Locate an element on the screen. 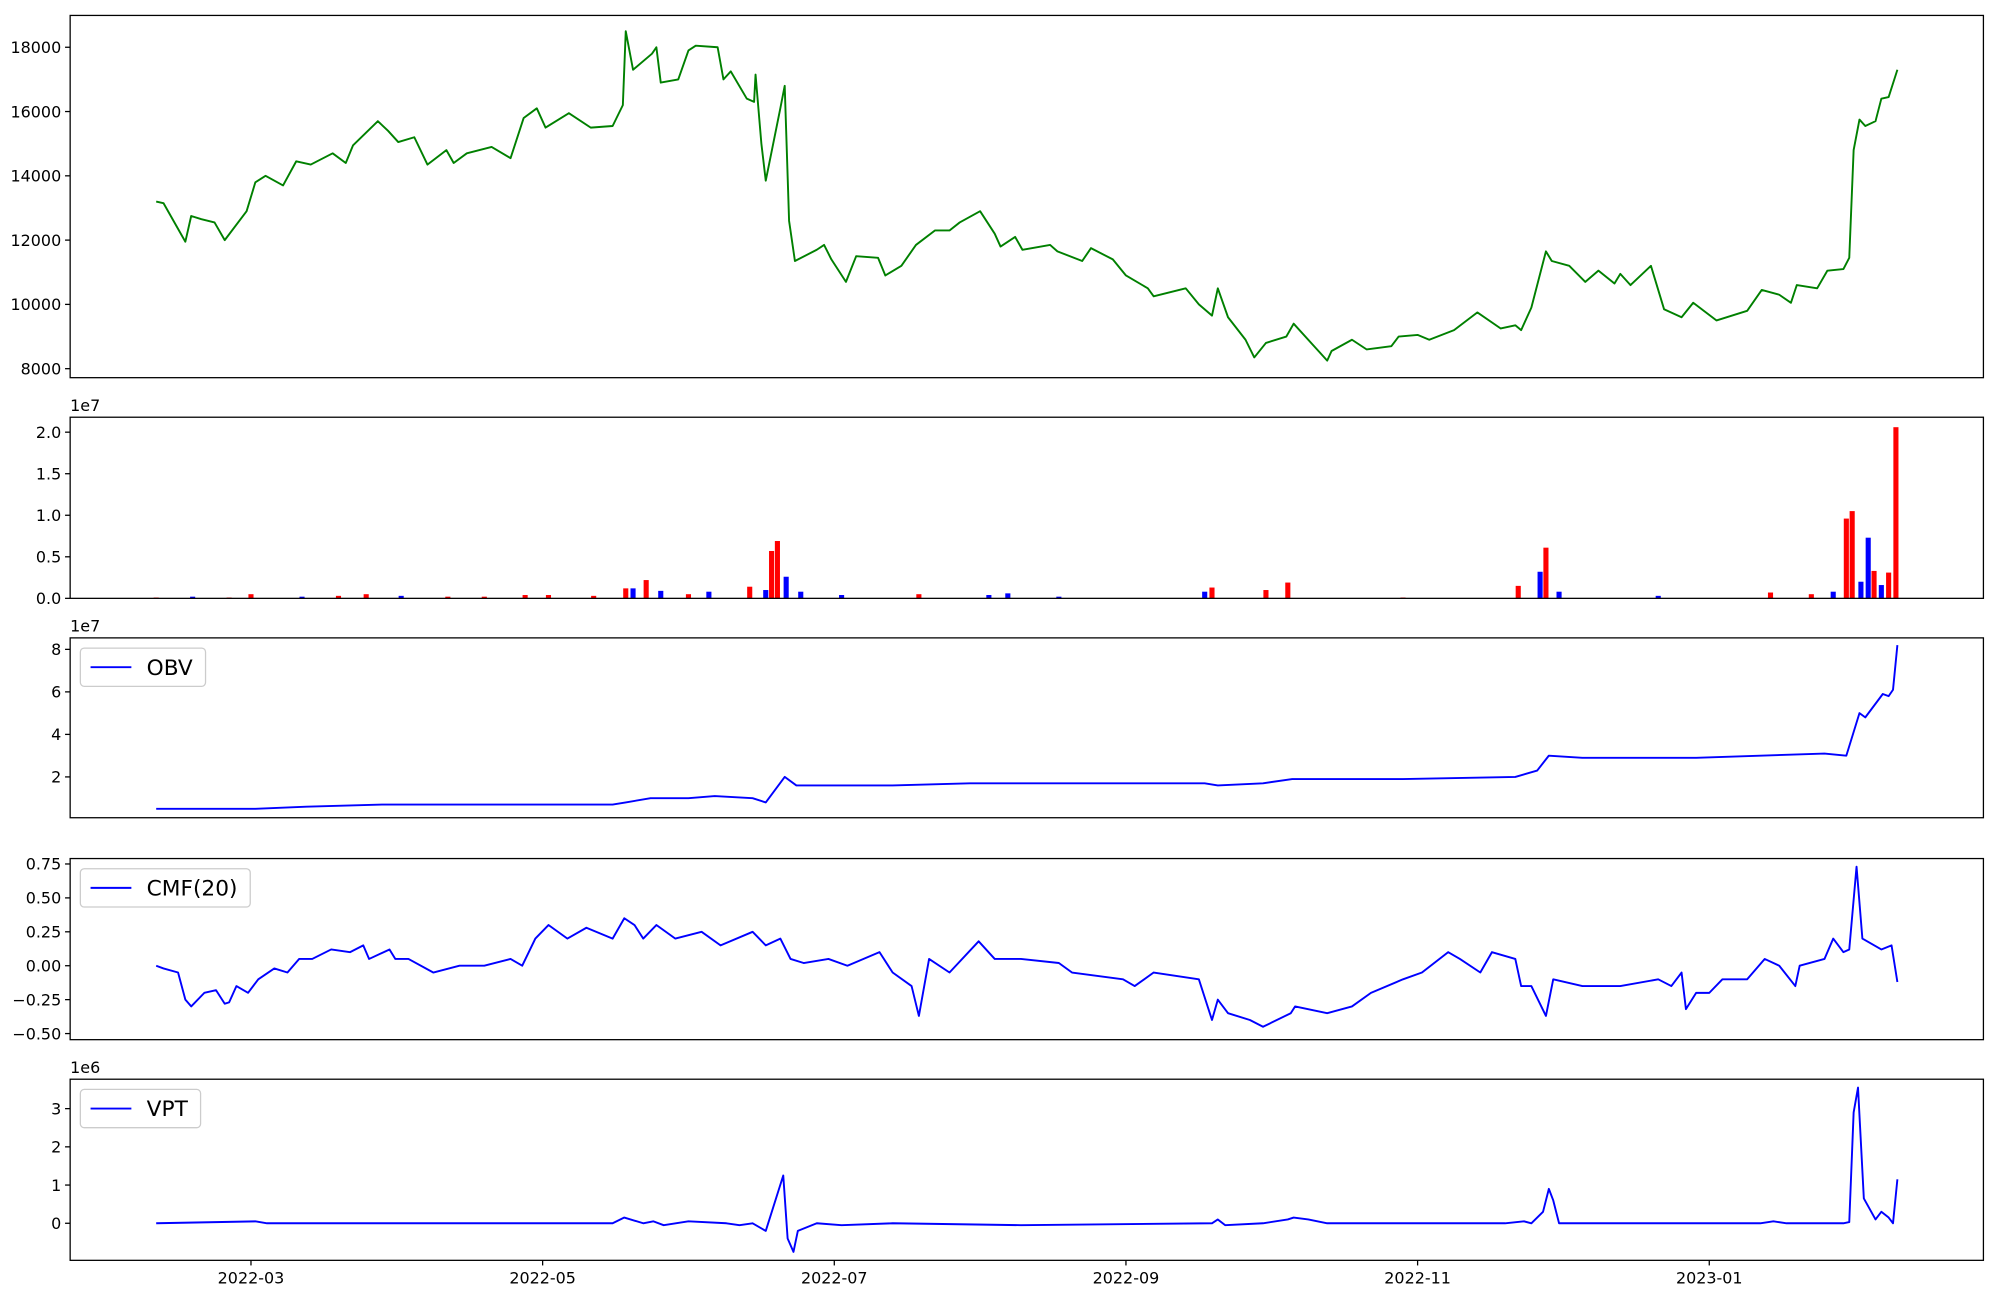  y-tick-label: 14000 is located at coordinates (36, 176).